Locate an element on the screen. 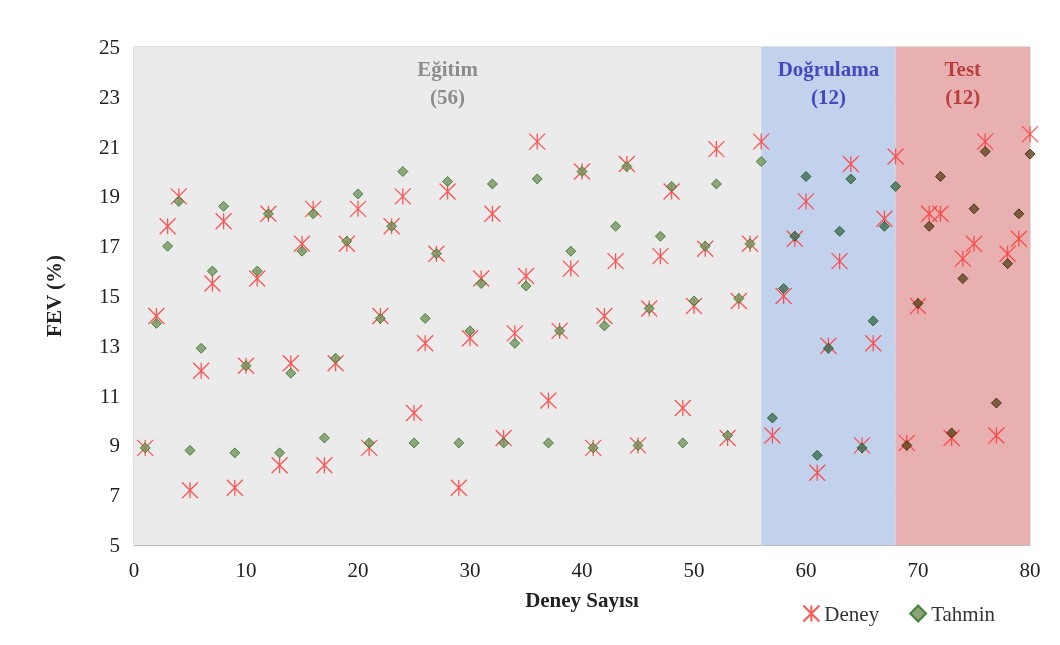 This screenshot has width=1060, height=645. x-tick-label: 20 is located at coordinates (358, 569).